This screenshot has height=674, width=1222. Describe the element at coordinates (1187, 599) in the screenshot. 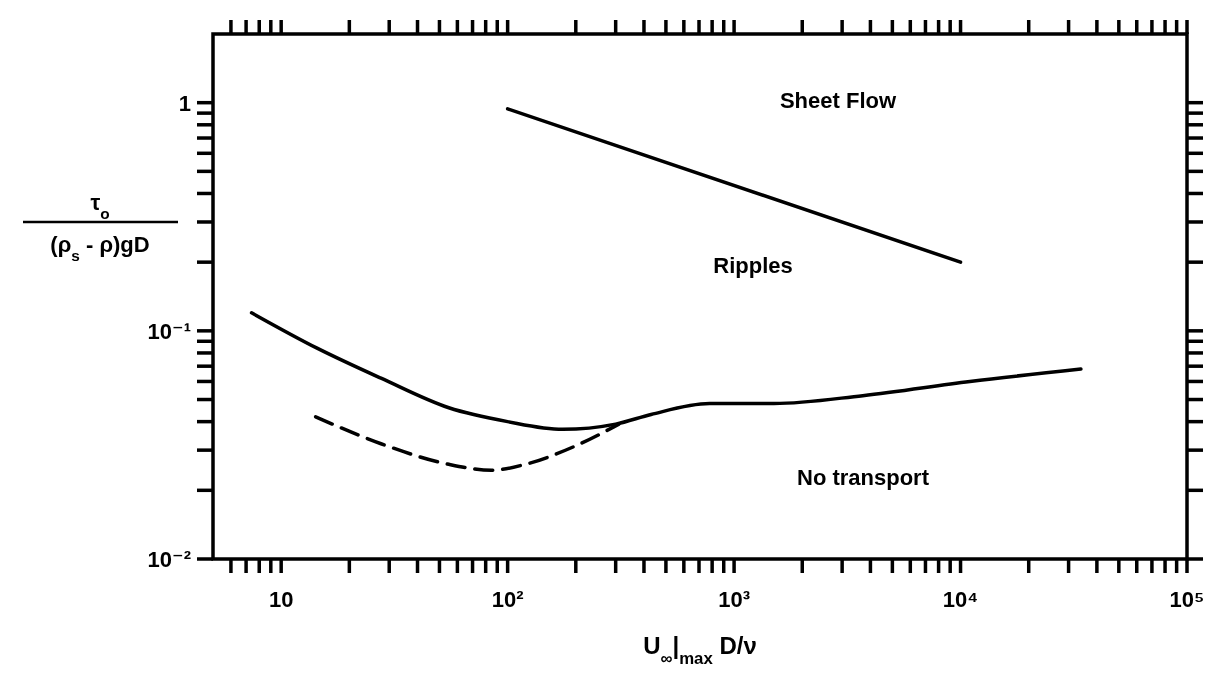

I see `x-tick-label: 10⁵` at that location.